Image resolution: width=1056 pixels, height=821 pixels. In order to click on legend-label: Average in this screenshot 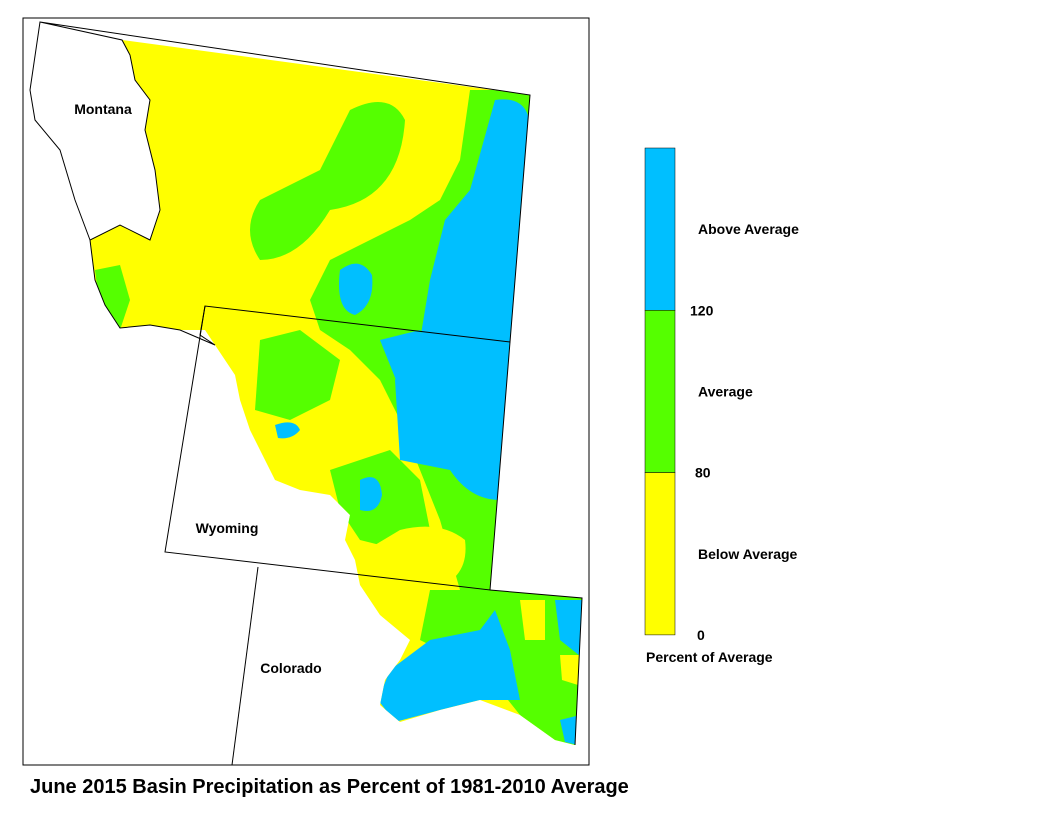, I will do `click(725, 391)`.